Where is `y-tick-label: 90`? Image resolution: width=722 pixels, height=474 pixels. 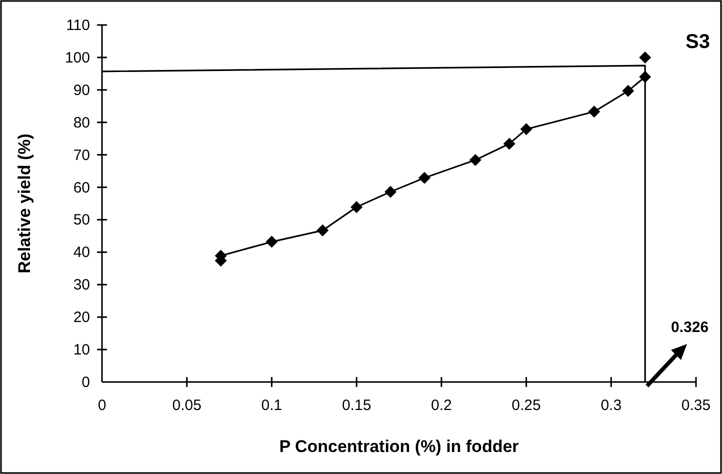
y-tick-label: 90 is located at coordinates (81, 90).